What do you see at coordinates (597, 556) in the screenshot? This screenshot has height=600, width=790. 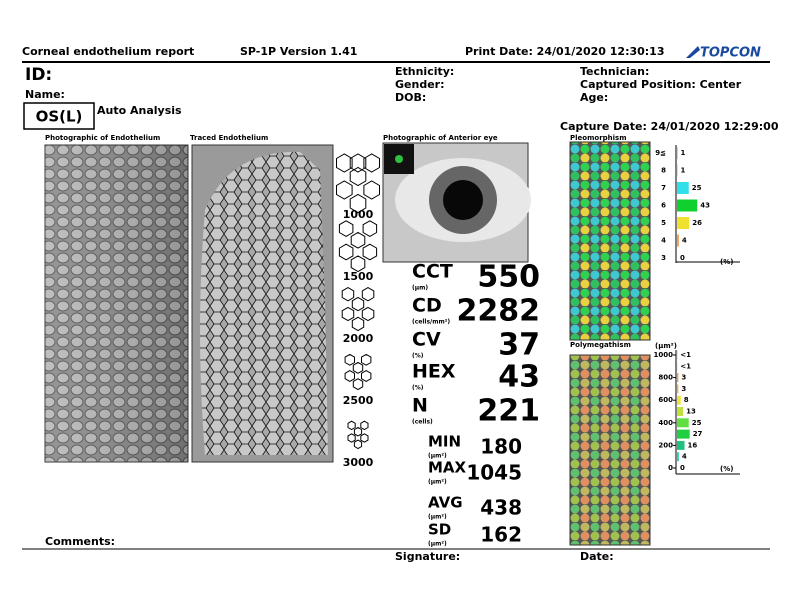 I see `date: Date:` at bounding box center [597, 556].